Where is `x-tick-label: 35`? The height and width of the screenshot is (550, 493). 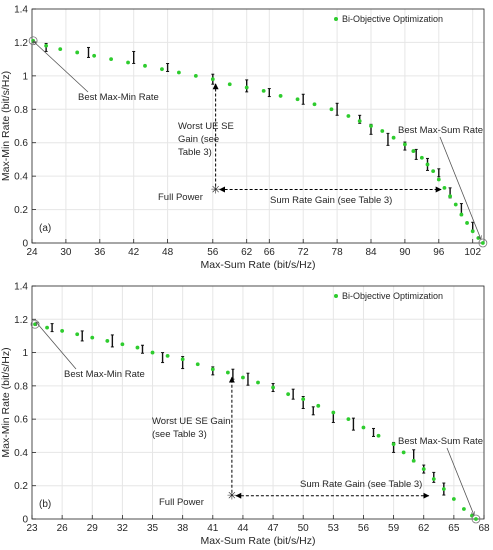
x-tick-label: 35 is located at coordinates (153, 528).